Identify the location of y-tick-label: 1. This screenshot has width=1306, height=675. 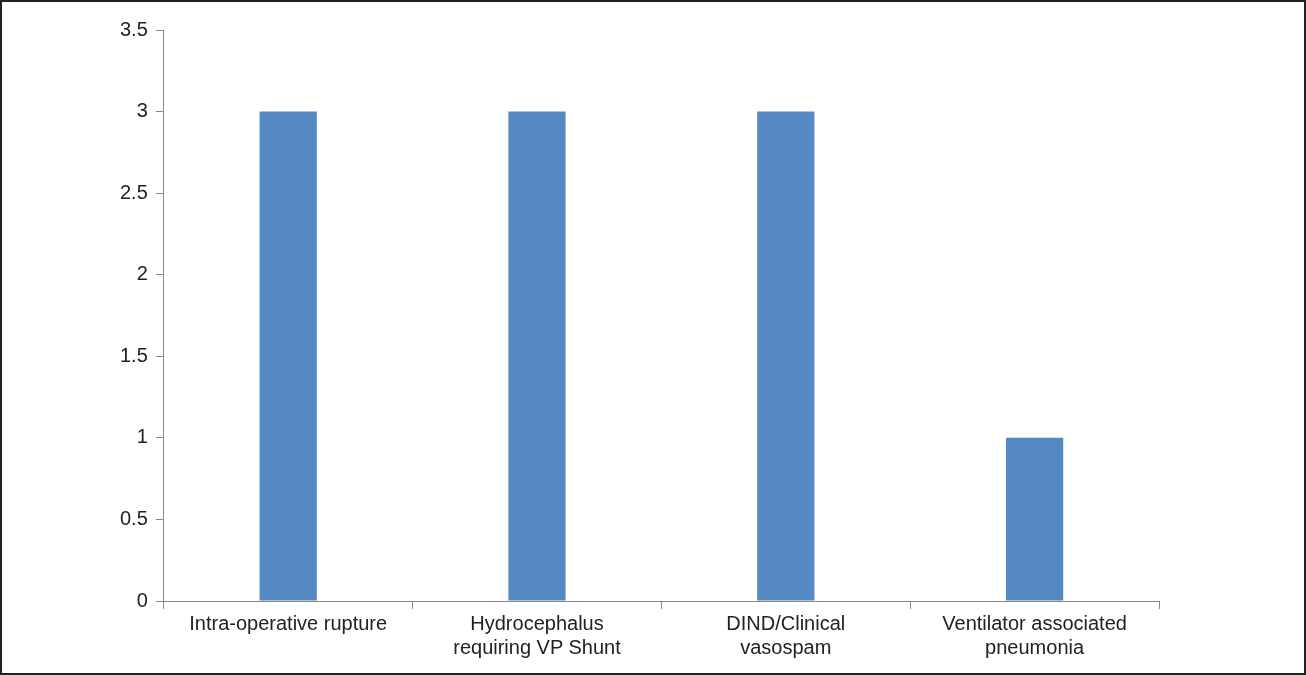
(142, 436).